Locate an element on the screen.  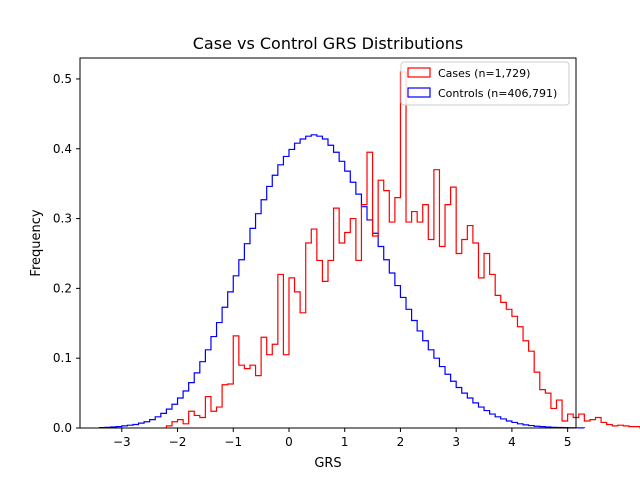
y-tick-label: 0.1 is located at coordinates (62, 358).